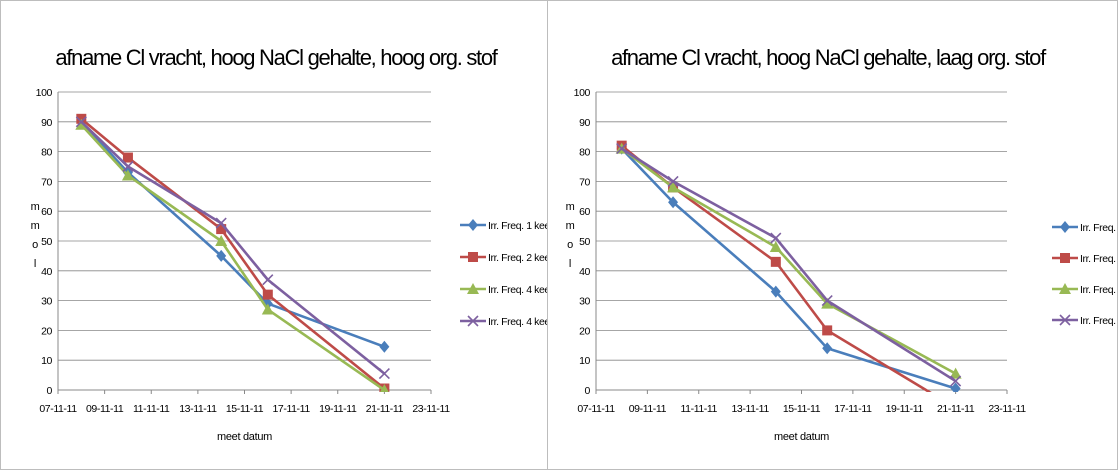  What do you see at coordinates (46, 123) in the screenshot?
I see `y-tick-label: 90` at bounding box center [46, 123].